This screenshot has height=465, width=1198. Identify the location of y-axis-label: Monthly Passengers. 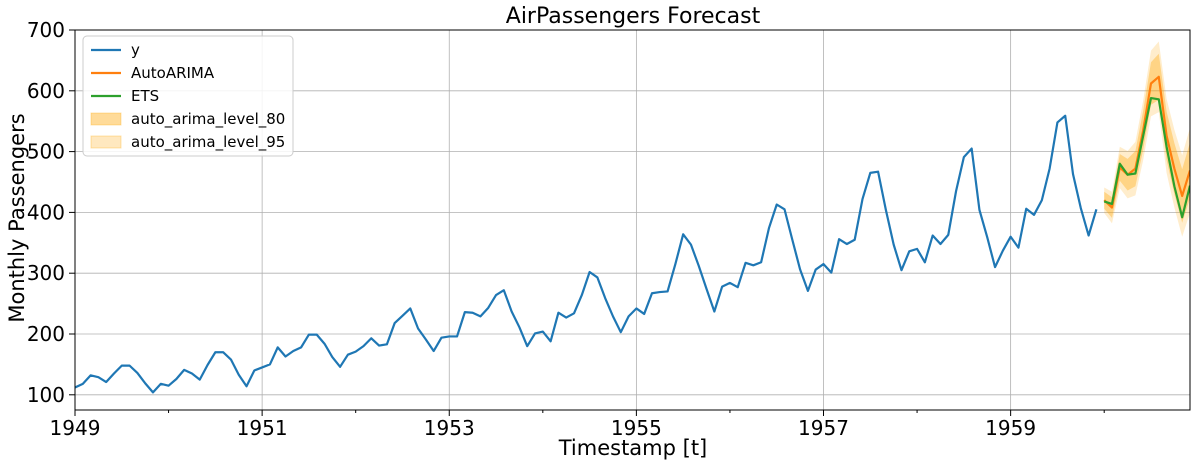
(17, 217).